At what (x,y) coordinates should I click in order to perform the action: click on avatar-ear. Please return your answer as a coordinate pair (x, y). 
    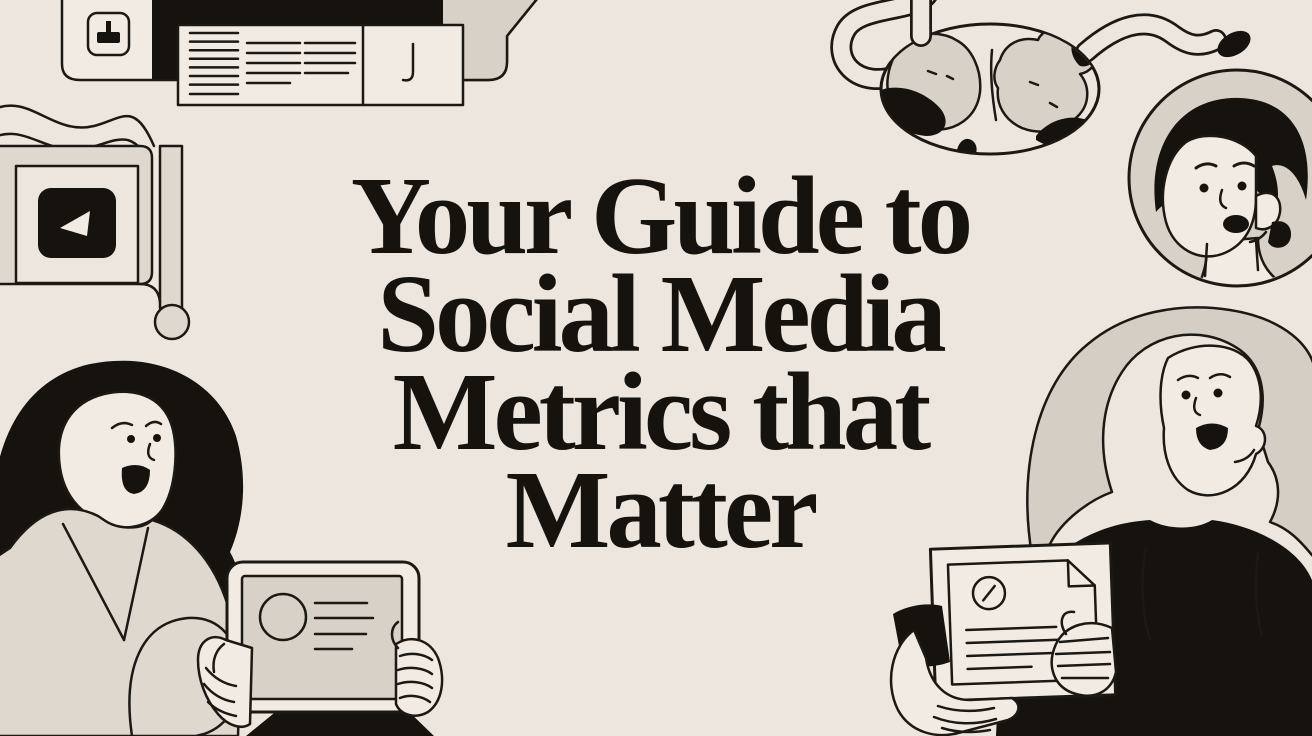
    Looking at the image, I should click on (1268, 211).